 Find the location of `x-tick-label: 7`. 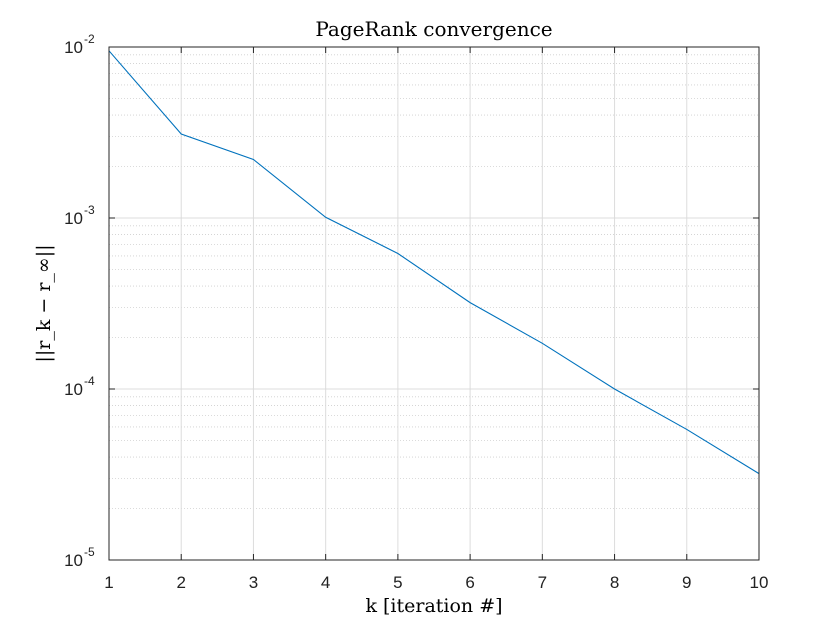

x-tick-label: 7 is located at coordinates (542, 582).